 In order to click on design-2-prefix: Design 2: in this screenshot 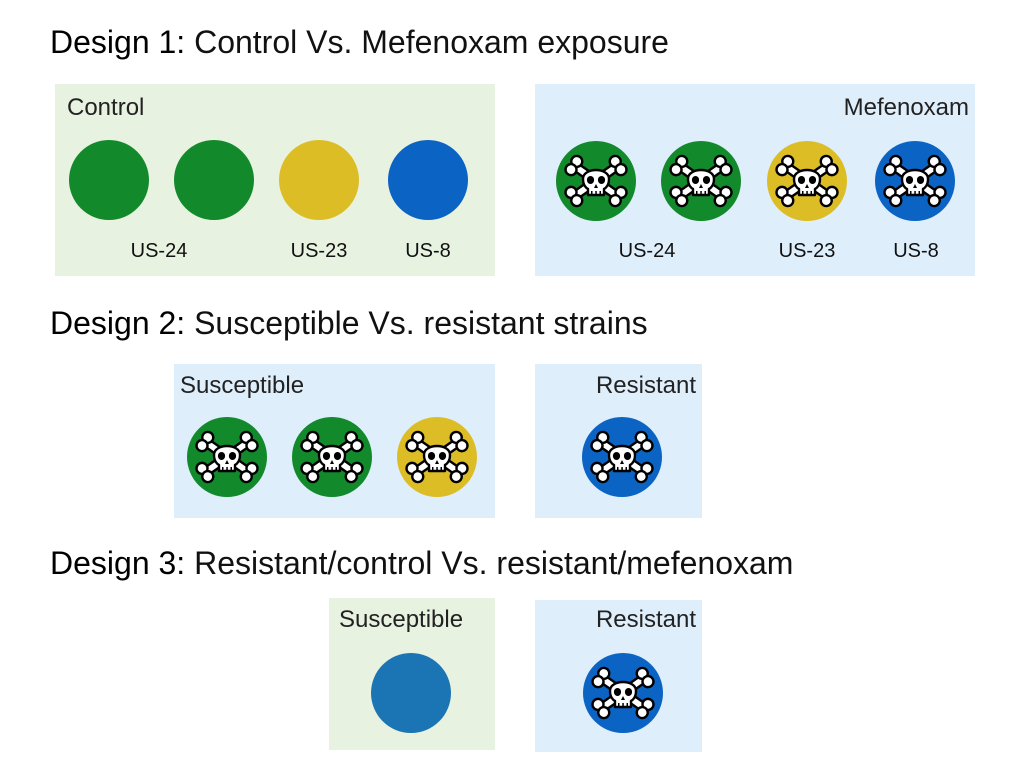, I will do `click(118, 323)`.